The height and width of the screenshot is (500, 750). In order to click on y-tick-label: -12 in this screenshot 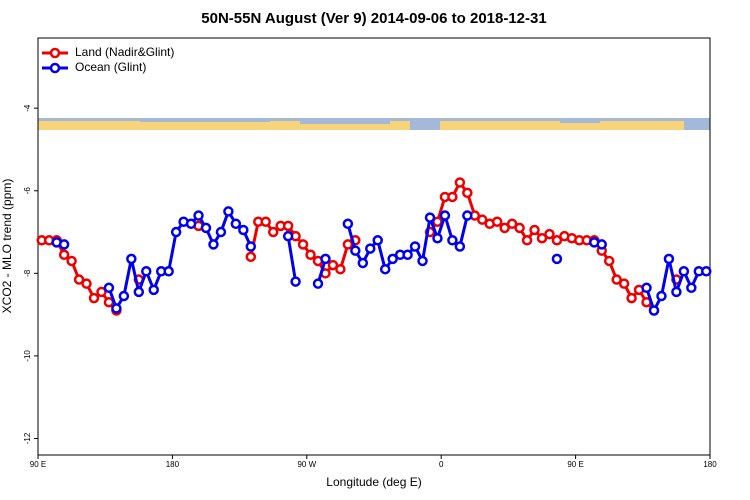, I will do `click(27, 438)`.